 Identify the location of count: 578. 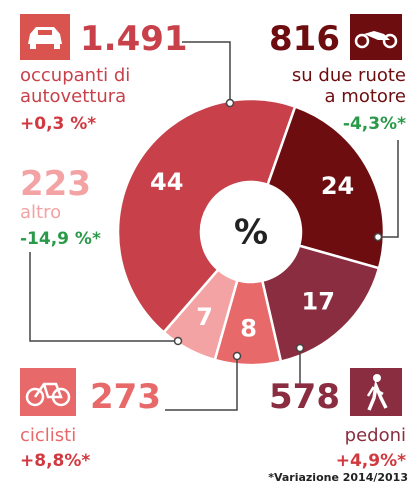
(304, 397).